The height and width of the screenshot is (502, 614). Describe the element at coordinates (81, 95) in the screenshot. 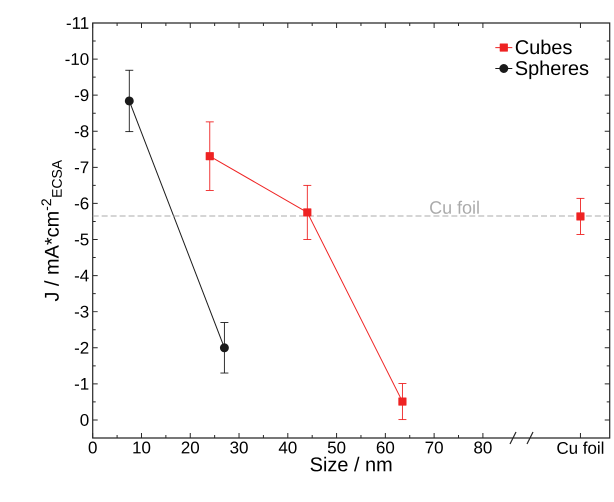

I see `y-tick-label: -9` at that location.